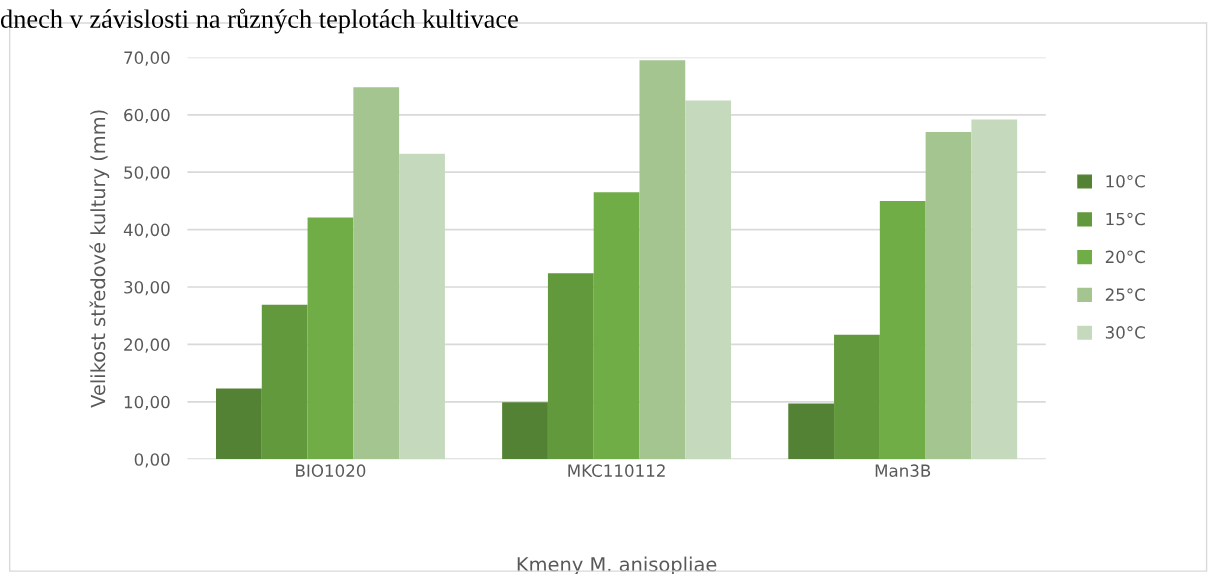  I want to click on x-tick-label: Man3B, so click(903, 470).